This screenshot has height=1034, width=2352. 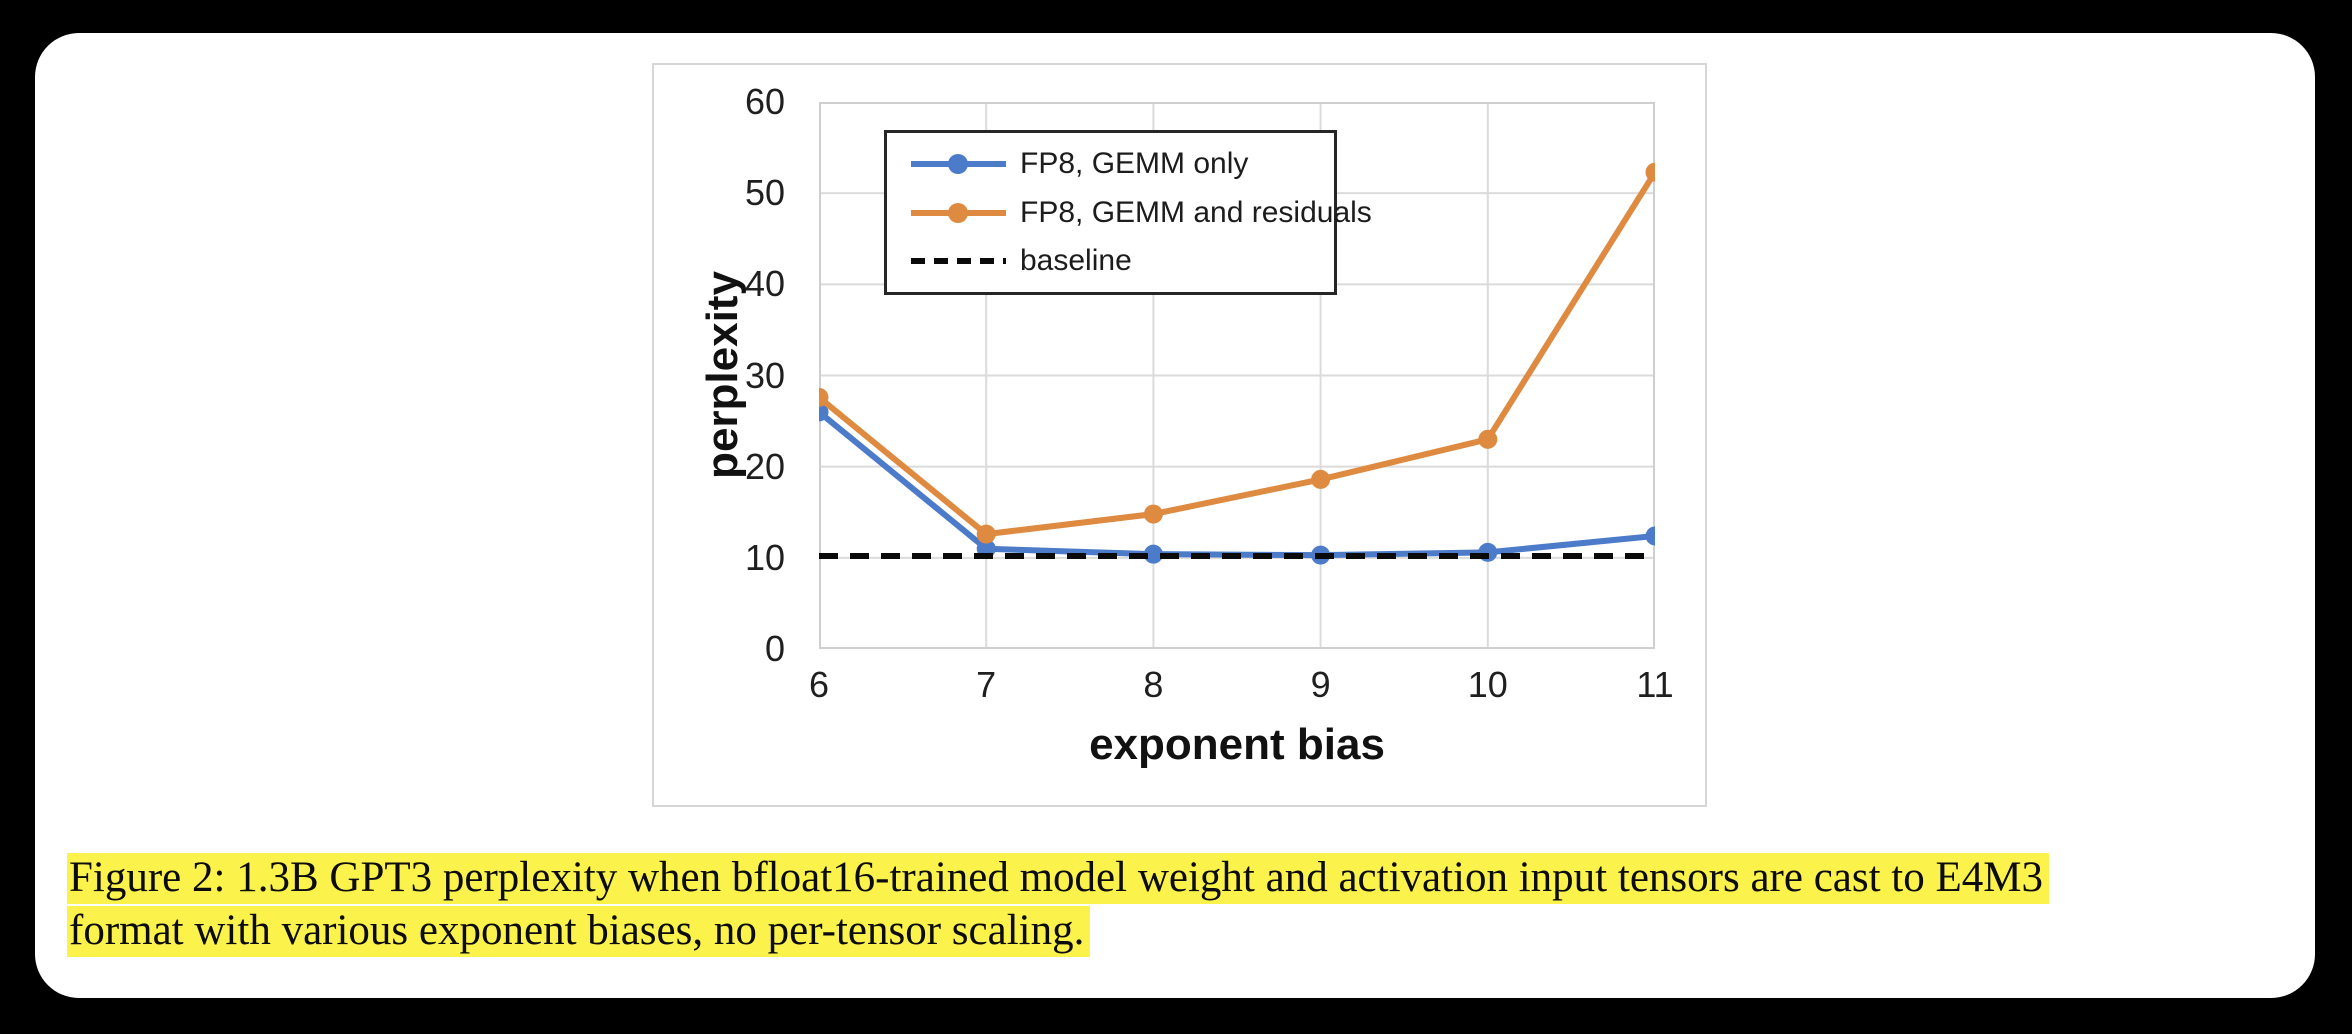 What do you see at coordinates (1655, 684) in the screenshot?
I see `x-tick-label: 11` at bounding box center [1655, 684].